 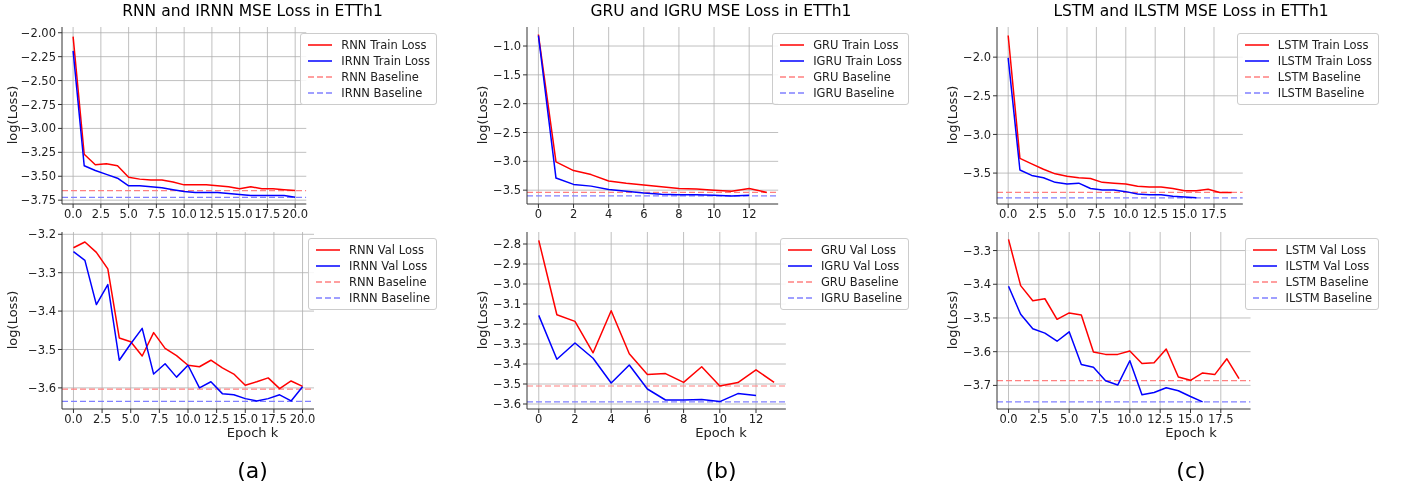 What do you see at coordinates (720, 419) in the screenshot?
I see `x-tick-label: 10` at bounding box center [720, 419].